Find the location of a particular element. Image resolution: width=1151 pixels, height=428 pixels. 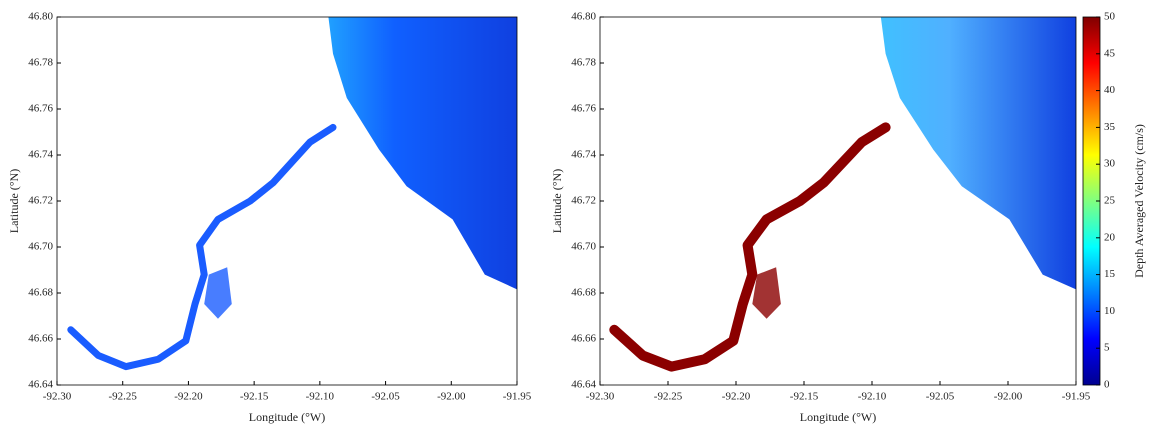

colorbar-tick-label: 25 is located at coordinates (1110, 201).